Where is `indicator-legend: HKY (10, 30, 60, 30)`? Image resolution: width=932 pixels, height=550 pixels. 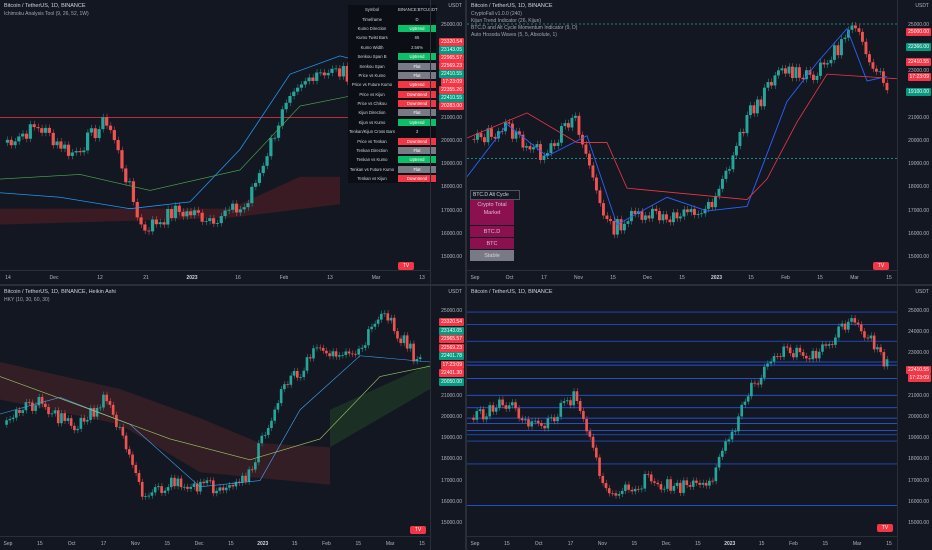
indicator-legend: HKY (10, 30, 60, 30) is located at coordinates (27, 300).